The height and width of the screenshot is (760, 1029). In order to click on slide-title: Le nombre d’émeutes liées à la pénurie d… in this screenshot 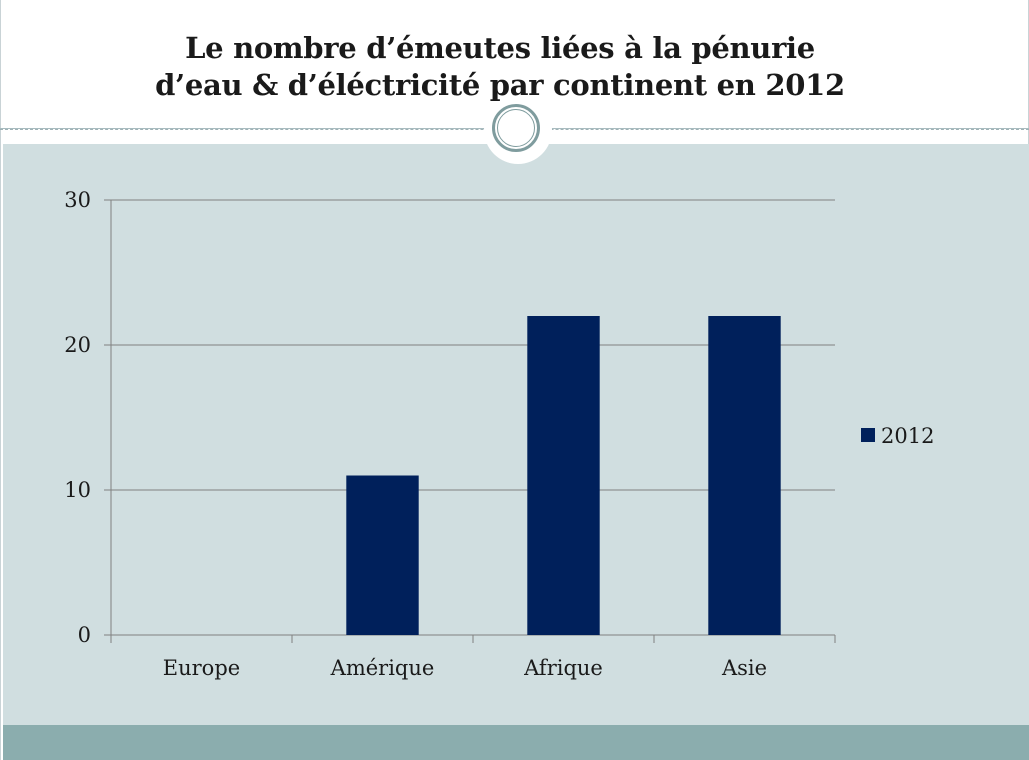, I will do `click(500, 67)`.